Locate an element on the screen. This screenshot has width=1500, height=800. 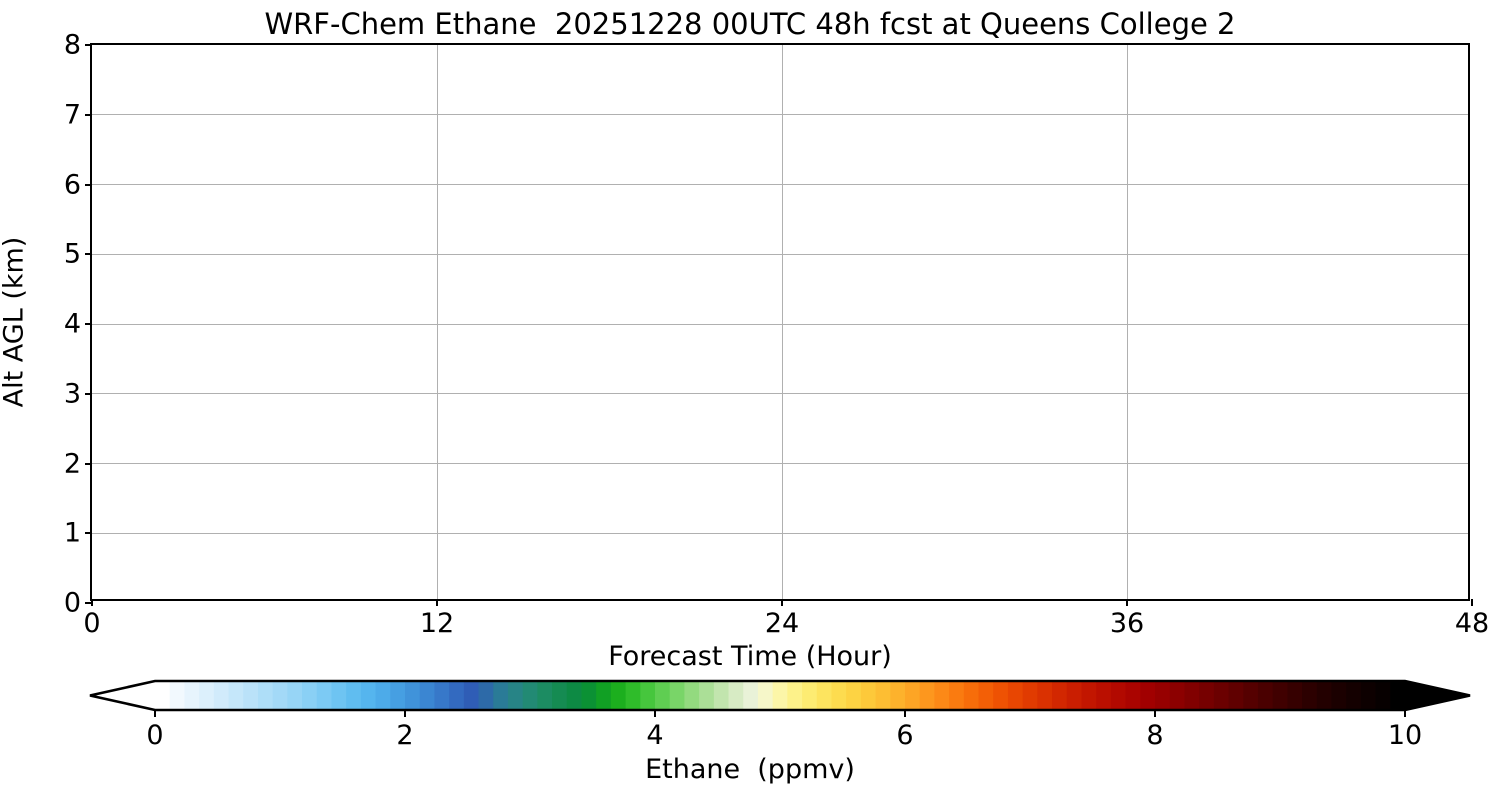
colorbar-label: Ethane (ppmv) is located at coordinates (750, 769).